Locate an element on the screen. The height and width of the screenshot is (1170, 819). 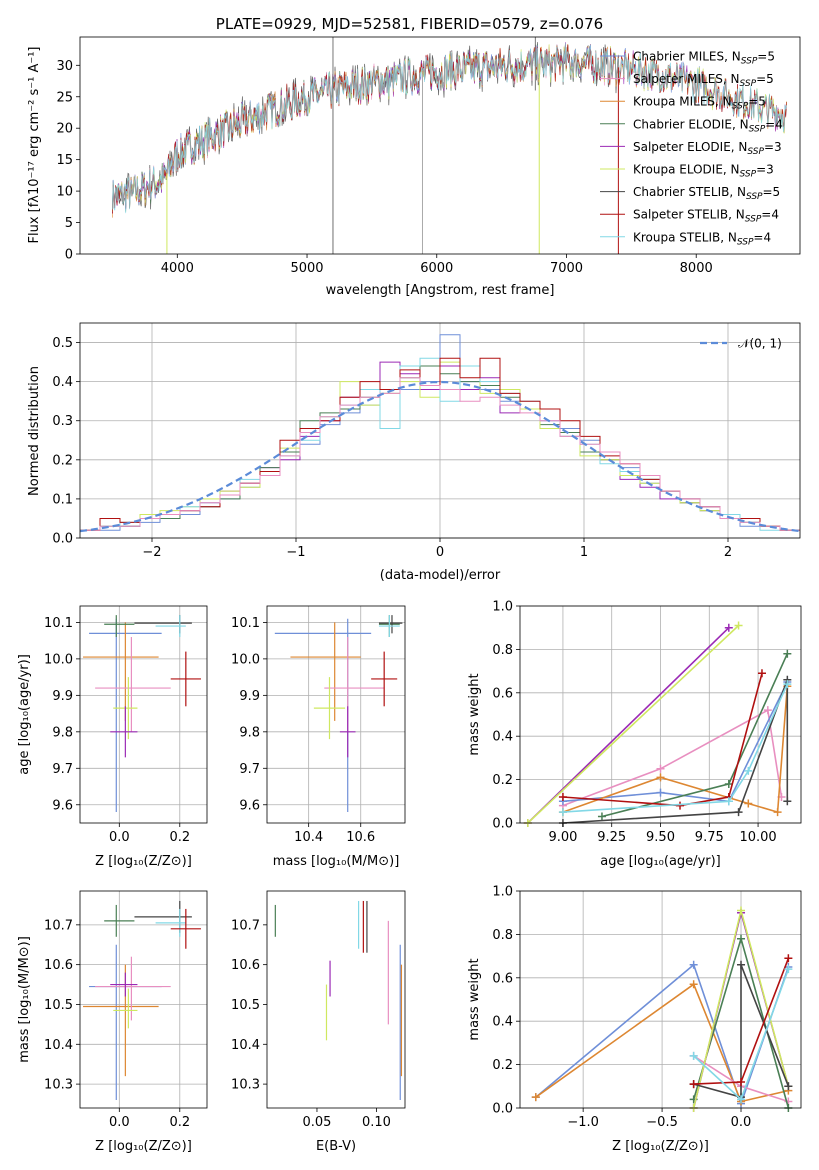
x-tick-label: −2 is located at coordinates (151, 552).